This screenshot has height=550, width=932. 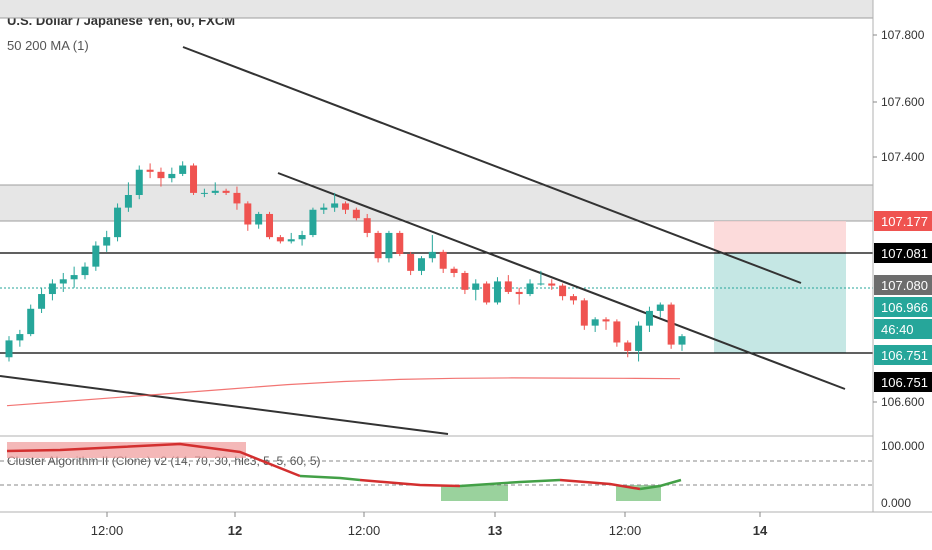 I want to click on time-axis, so click(x=466, y=531).